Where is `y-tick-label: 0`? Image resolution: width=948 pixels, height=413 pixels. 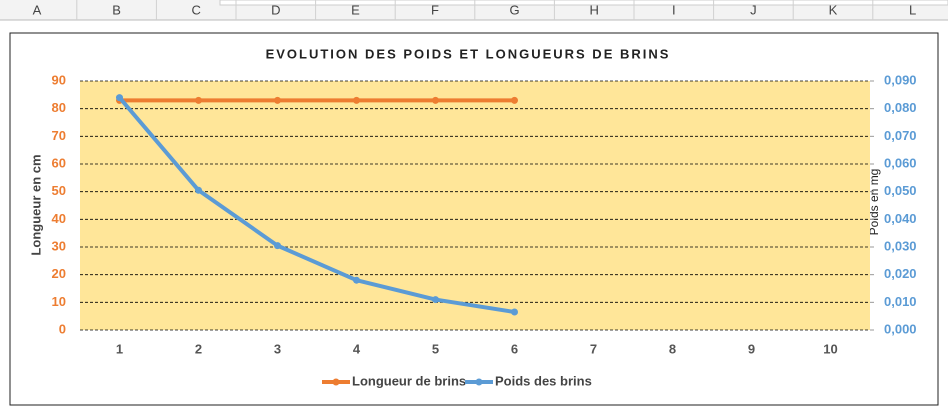 y-tick-label: 0 is located at coordinates (62, 328).